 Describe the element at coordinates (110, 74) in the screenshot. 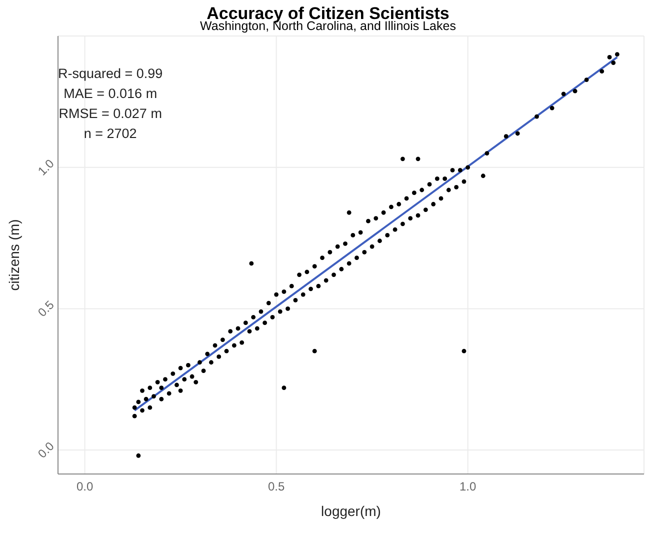

I see `annotation: R-squared = 0.99` at that location.